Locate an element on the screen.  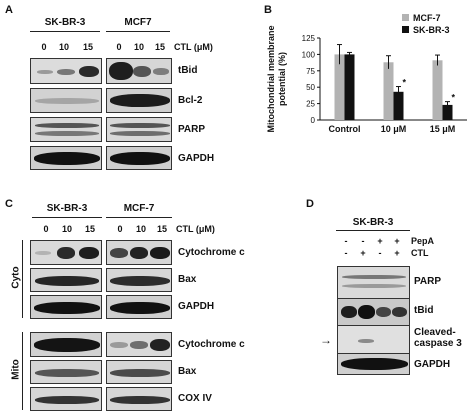
row-label-cleaved-caspase-3: Cleaved- caspase 3 is located at coordinates (438, 338).